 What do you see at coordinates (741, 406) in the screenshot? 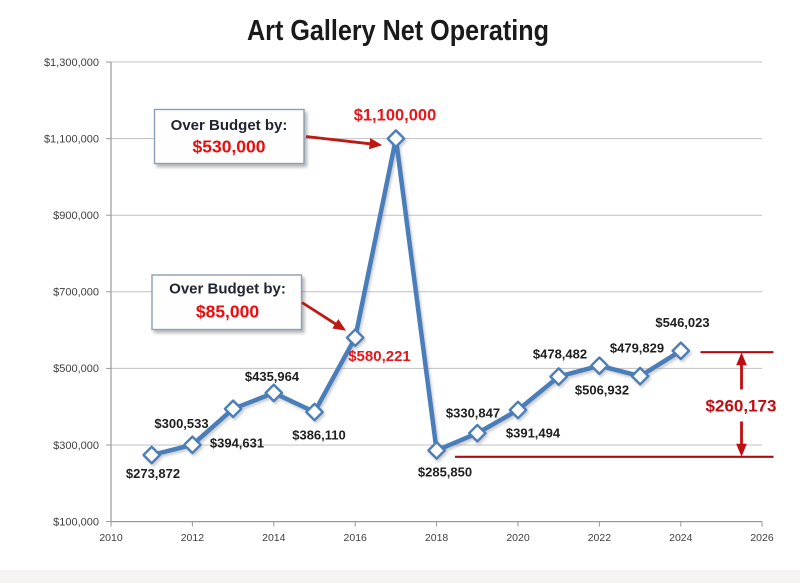
I see `svg-text: $260,173` at bounding box center [741, 406].